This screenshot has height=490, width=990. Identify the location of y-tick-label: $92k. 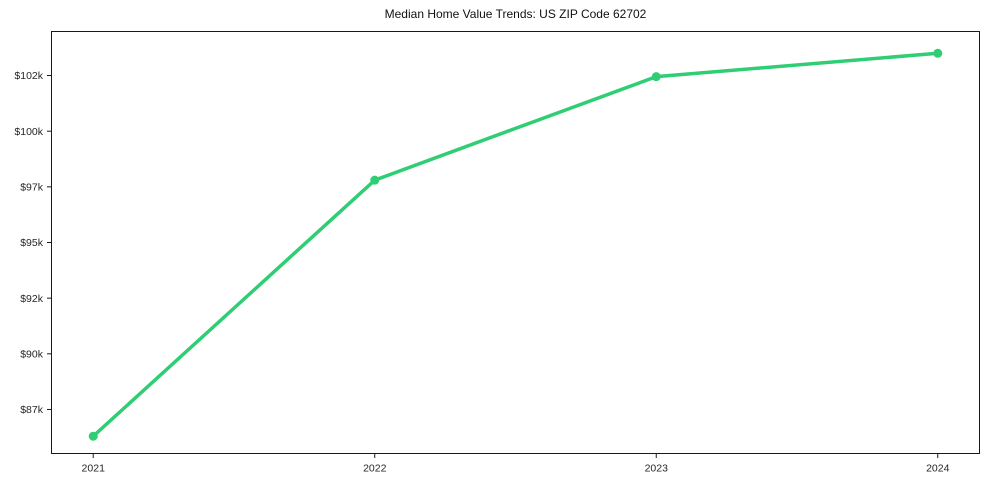
(32, 299).